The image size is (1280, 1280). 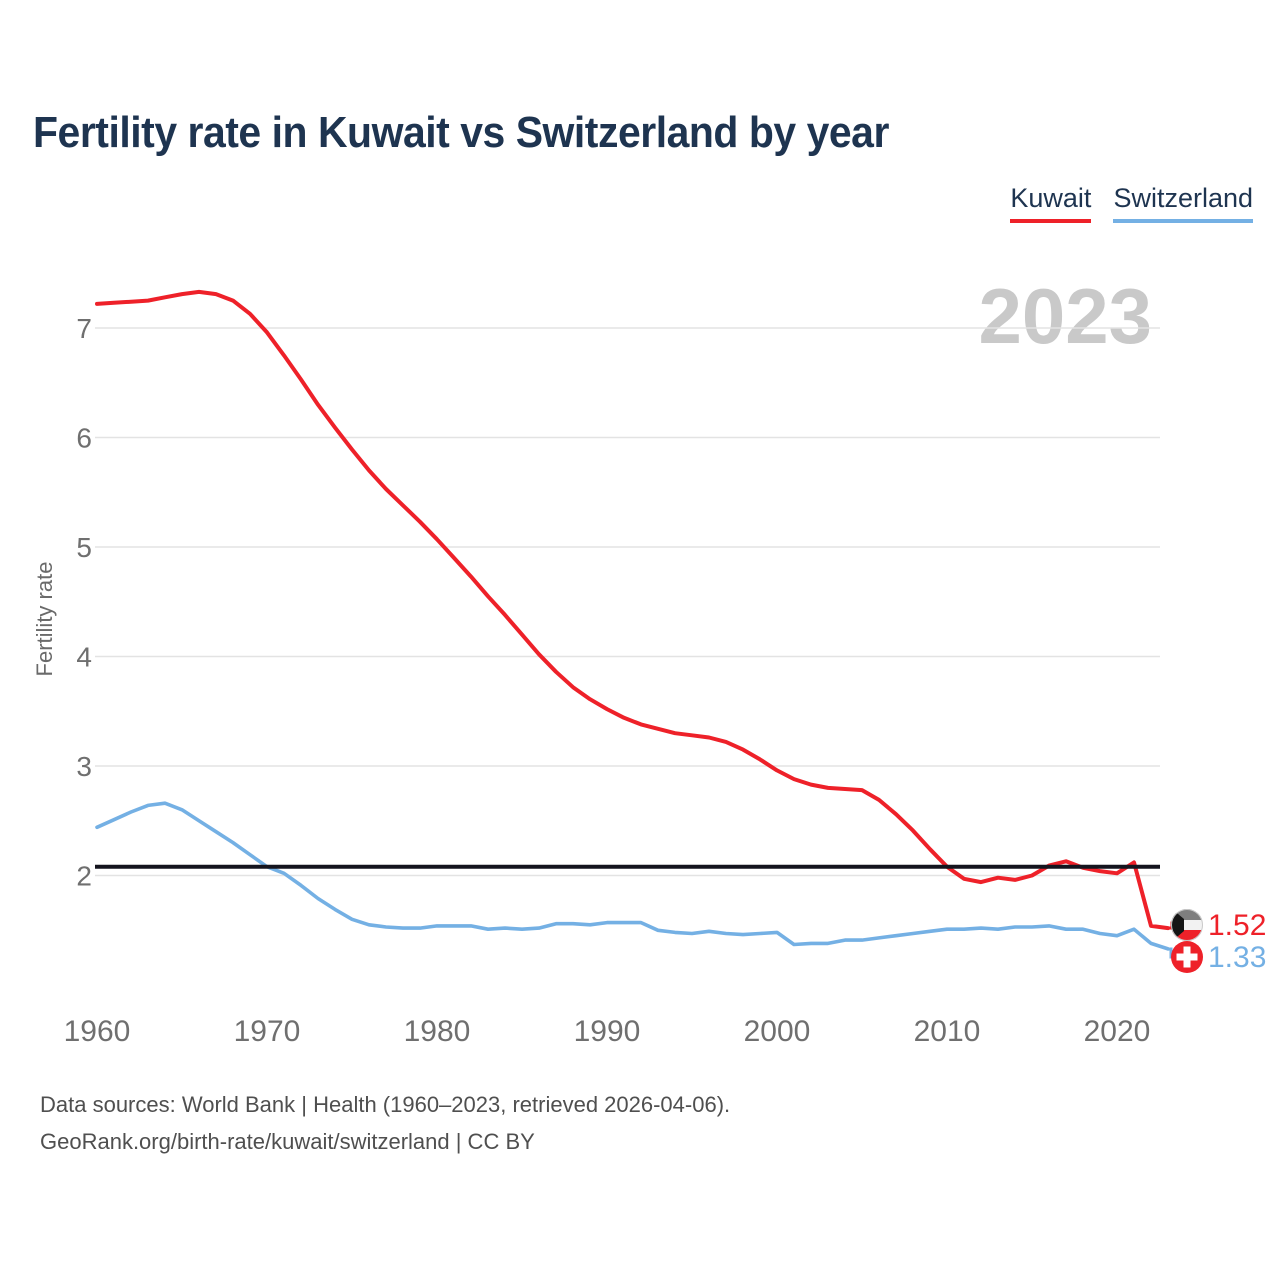 I want to click on legend: Kuwait Switzerland, so click(x=1131, y=203).